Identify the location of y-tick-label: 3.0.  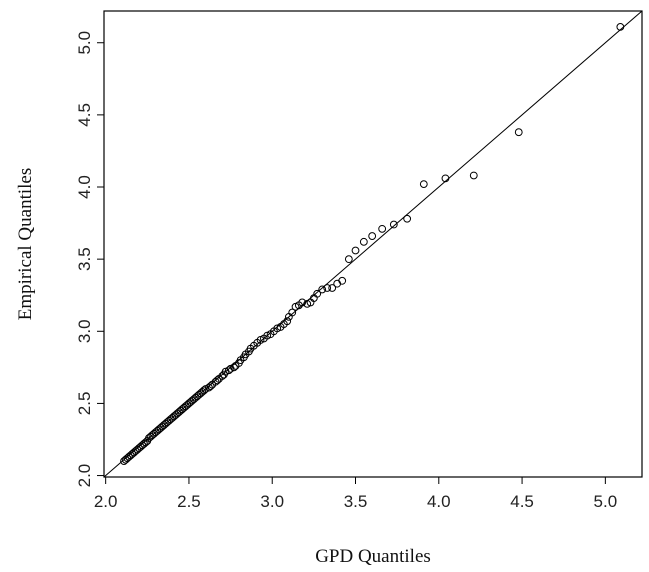
(84, 331).